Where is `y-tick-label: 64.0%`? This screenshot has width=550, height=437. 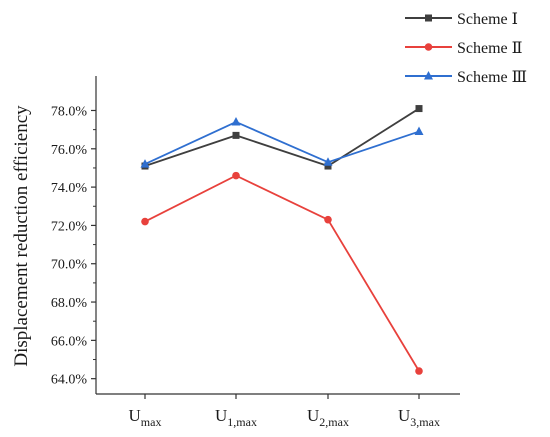
y-tick-label: 64.0% is located at coordinates (69, 380).